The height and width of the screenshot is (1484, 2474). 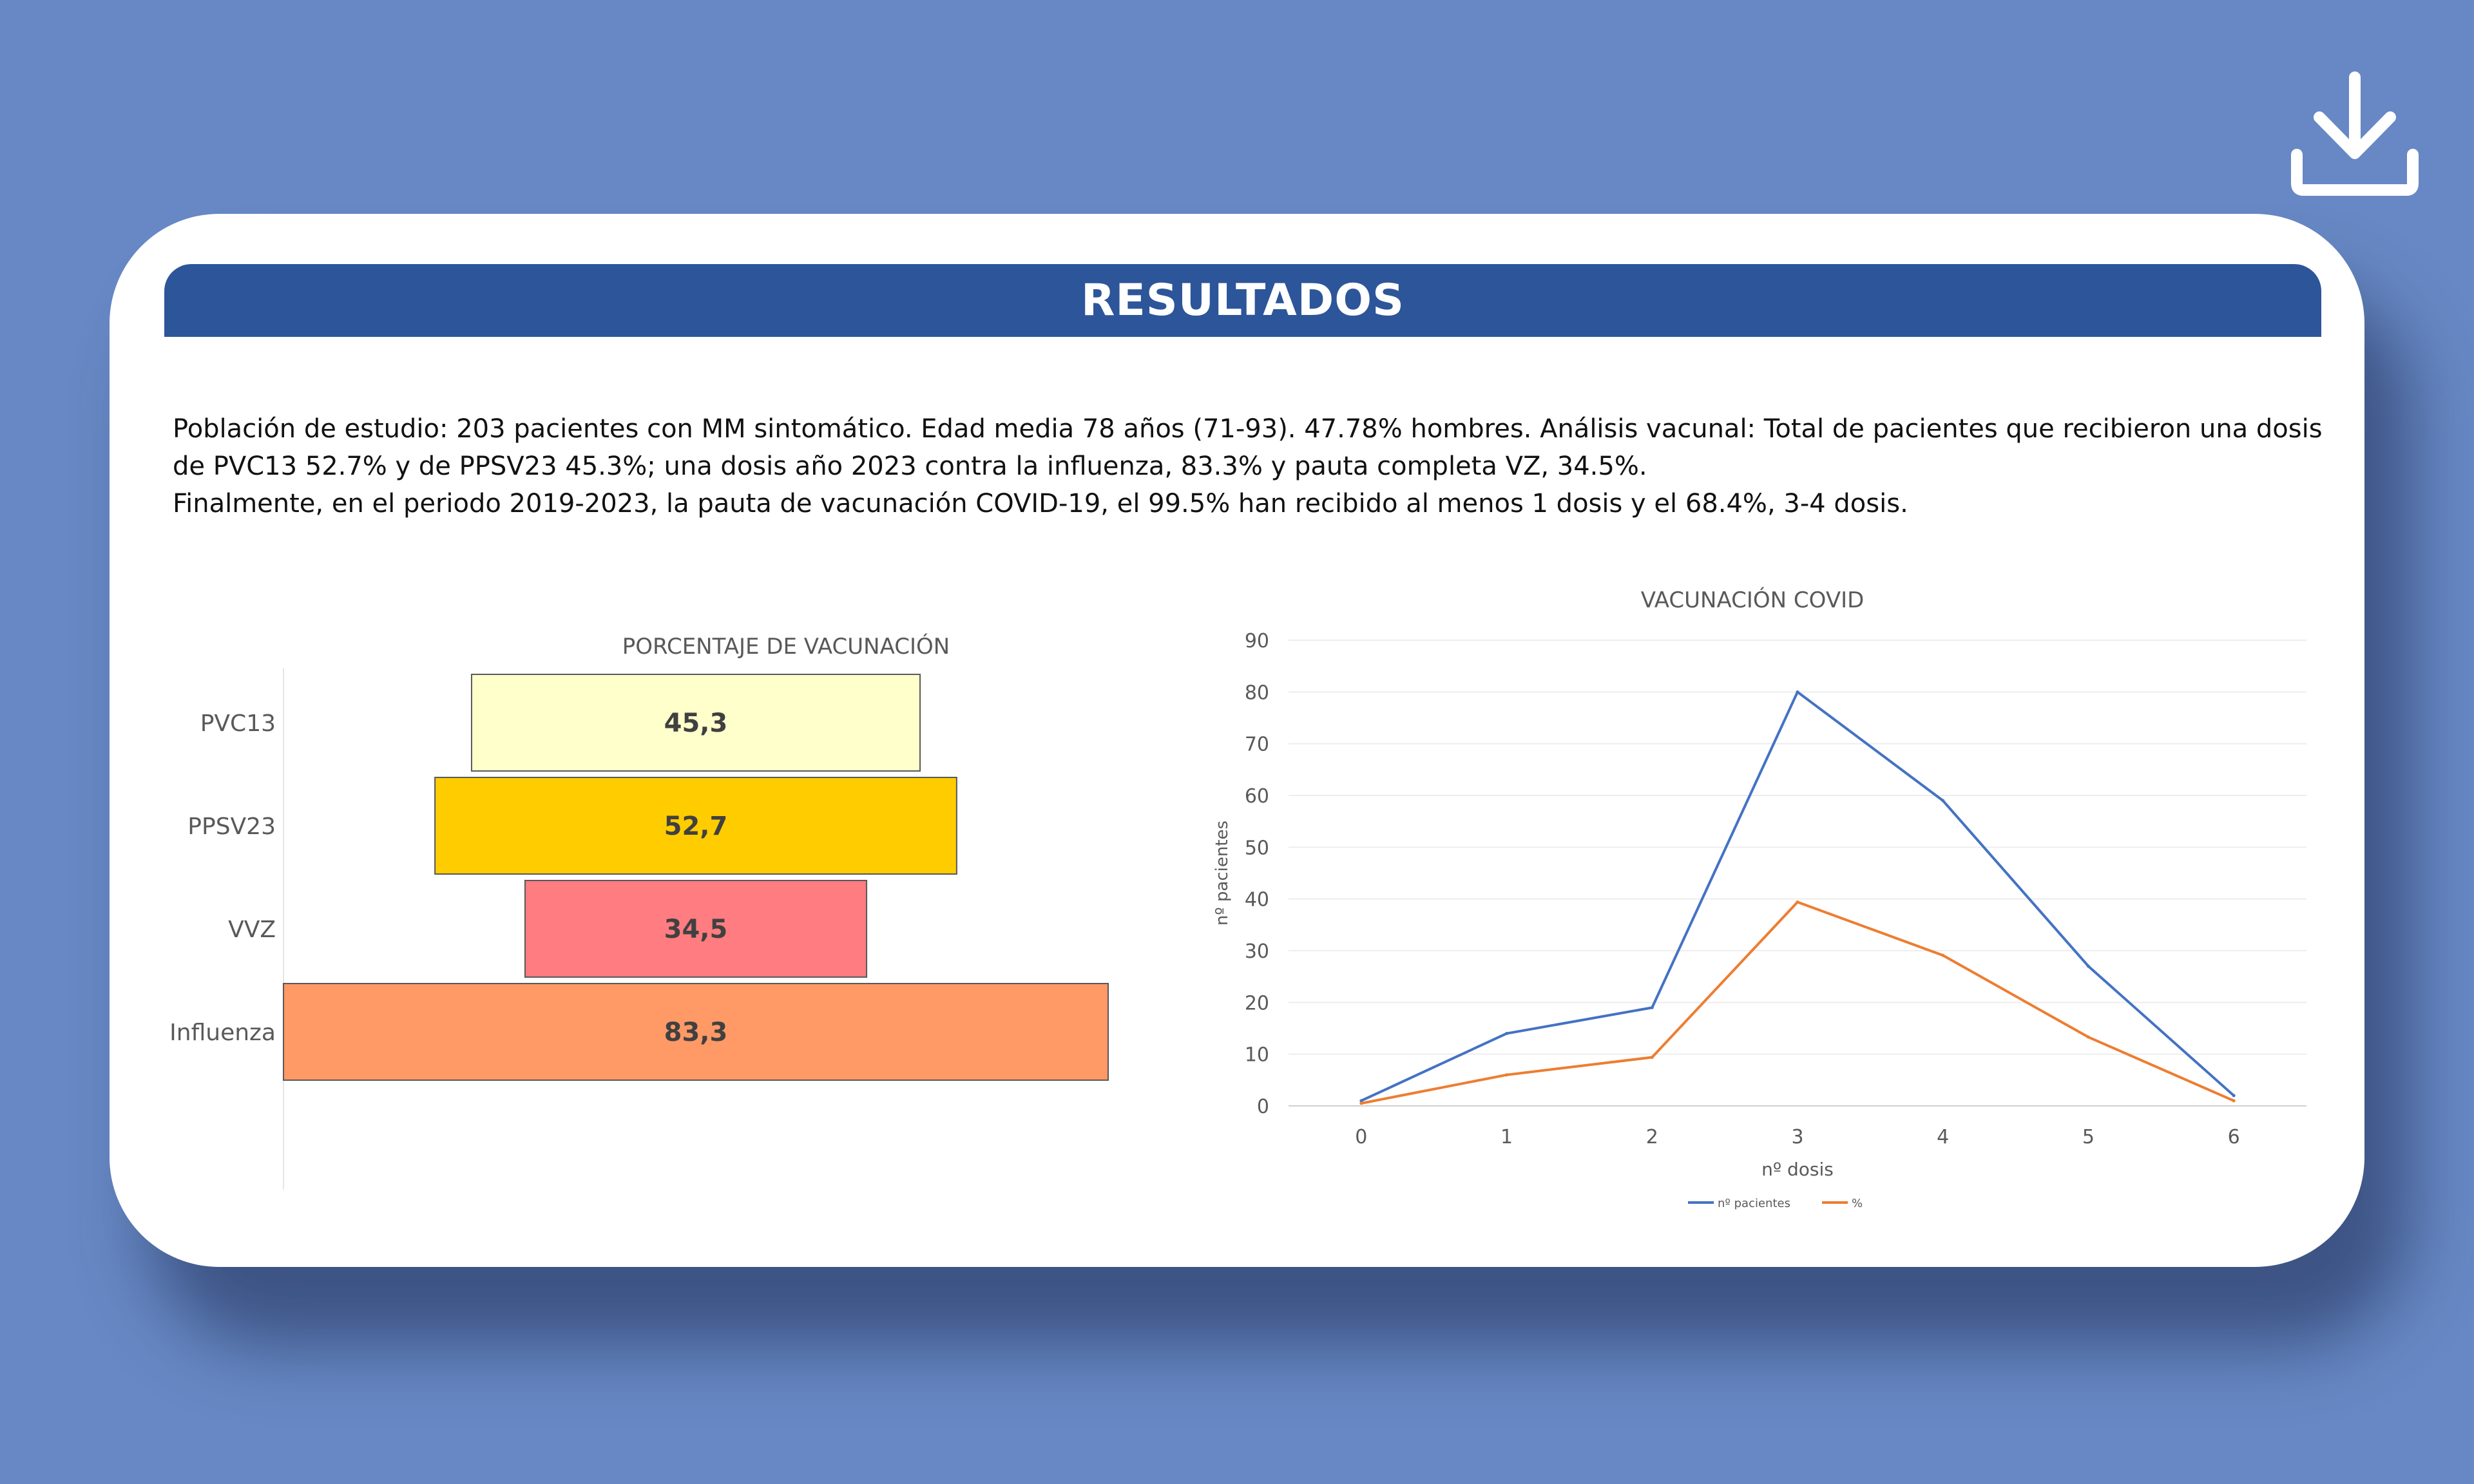 I want to click on funnel-category-label: PPSV23, so click(x=231, y=826).